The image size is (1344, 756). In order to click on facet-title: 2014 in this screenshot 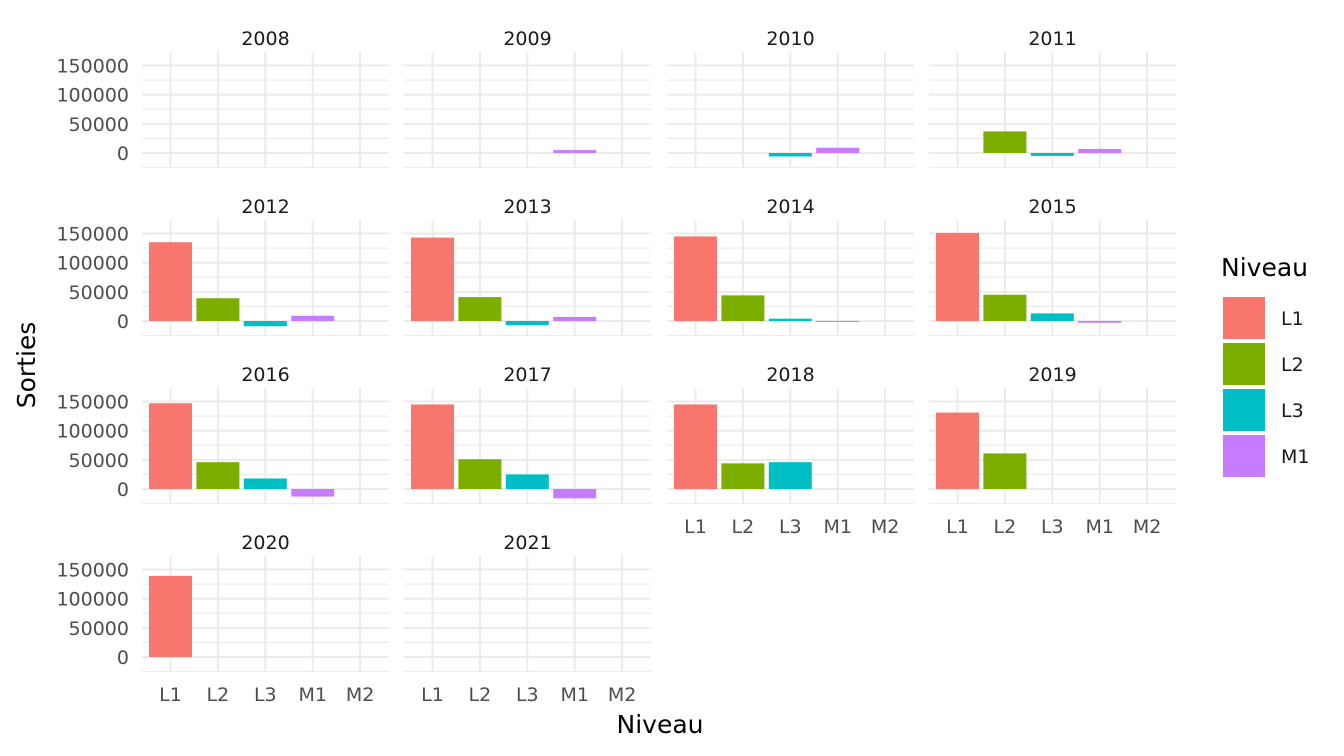, I will do `click(790, 207)`.